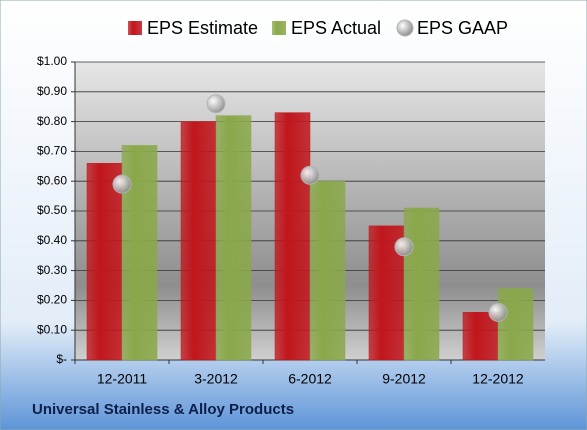 This screenshot has width=587, height=430. I want to click on y-tick-label: $-, so click(61, 359).